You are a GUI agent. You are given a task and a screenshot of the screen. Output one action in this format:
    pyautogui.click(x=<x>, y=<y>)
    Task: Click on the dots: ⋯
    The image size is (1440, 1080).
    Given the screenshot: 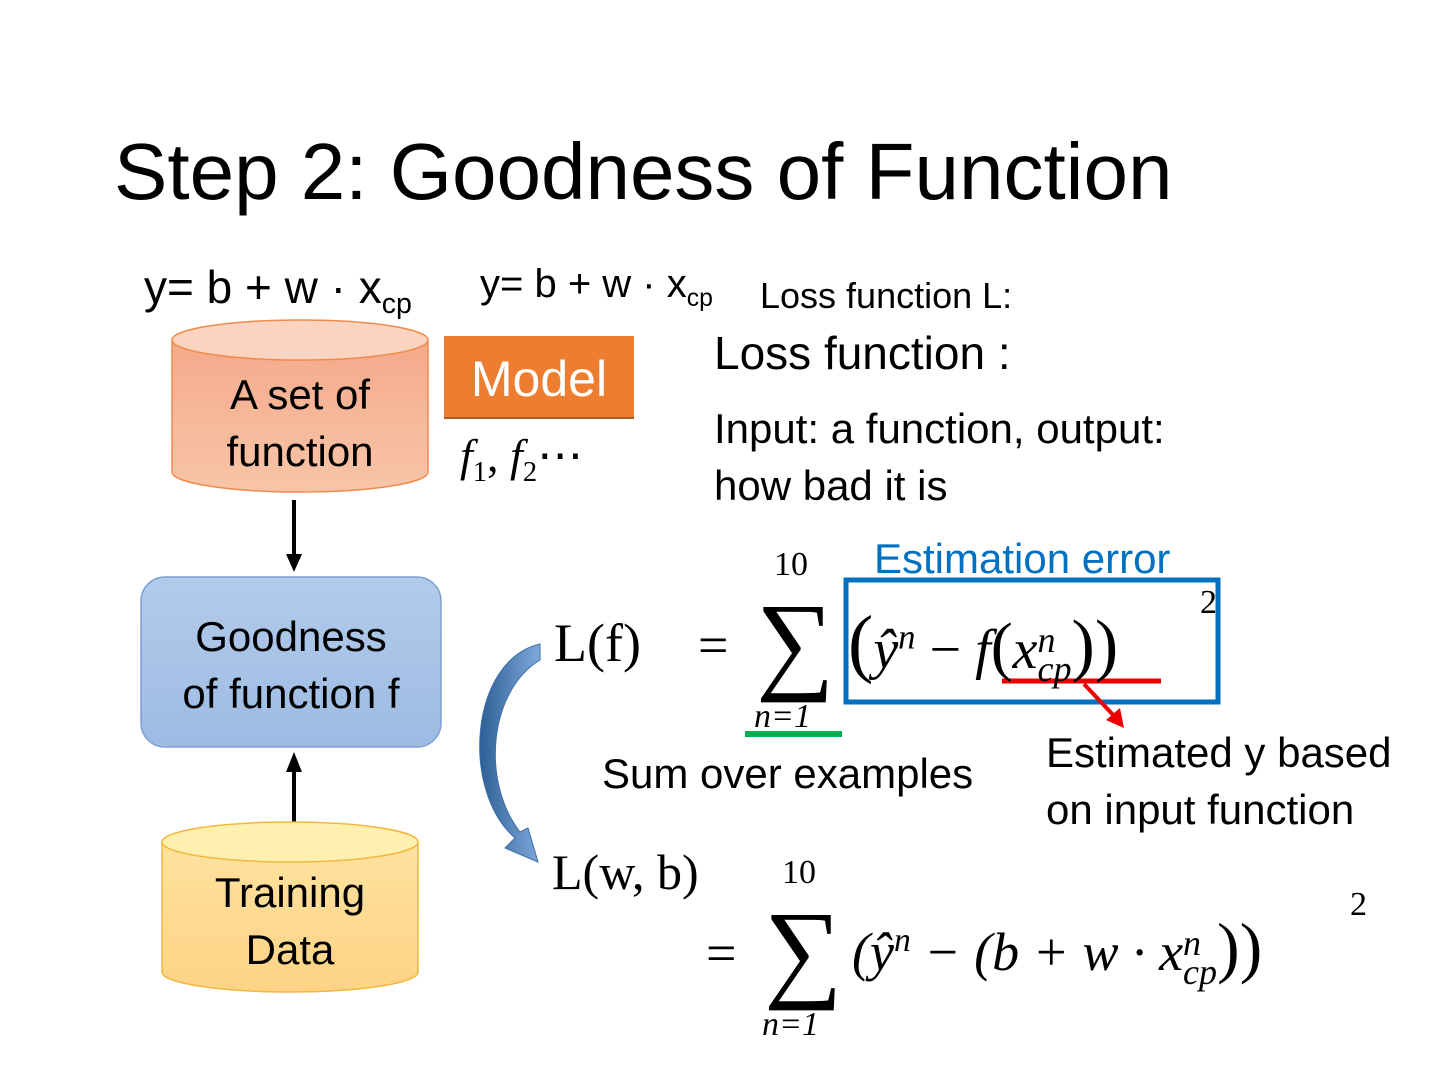 What is the action you would take?
    pyautogui.click(x=560, y=455)
    